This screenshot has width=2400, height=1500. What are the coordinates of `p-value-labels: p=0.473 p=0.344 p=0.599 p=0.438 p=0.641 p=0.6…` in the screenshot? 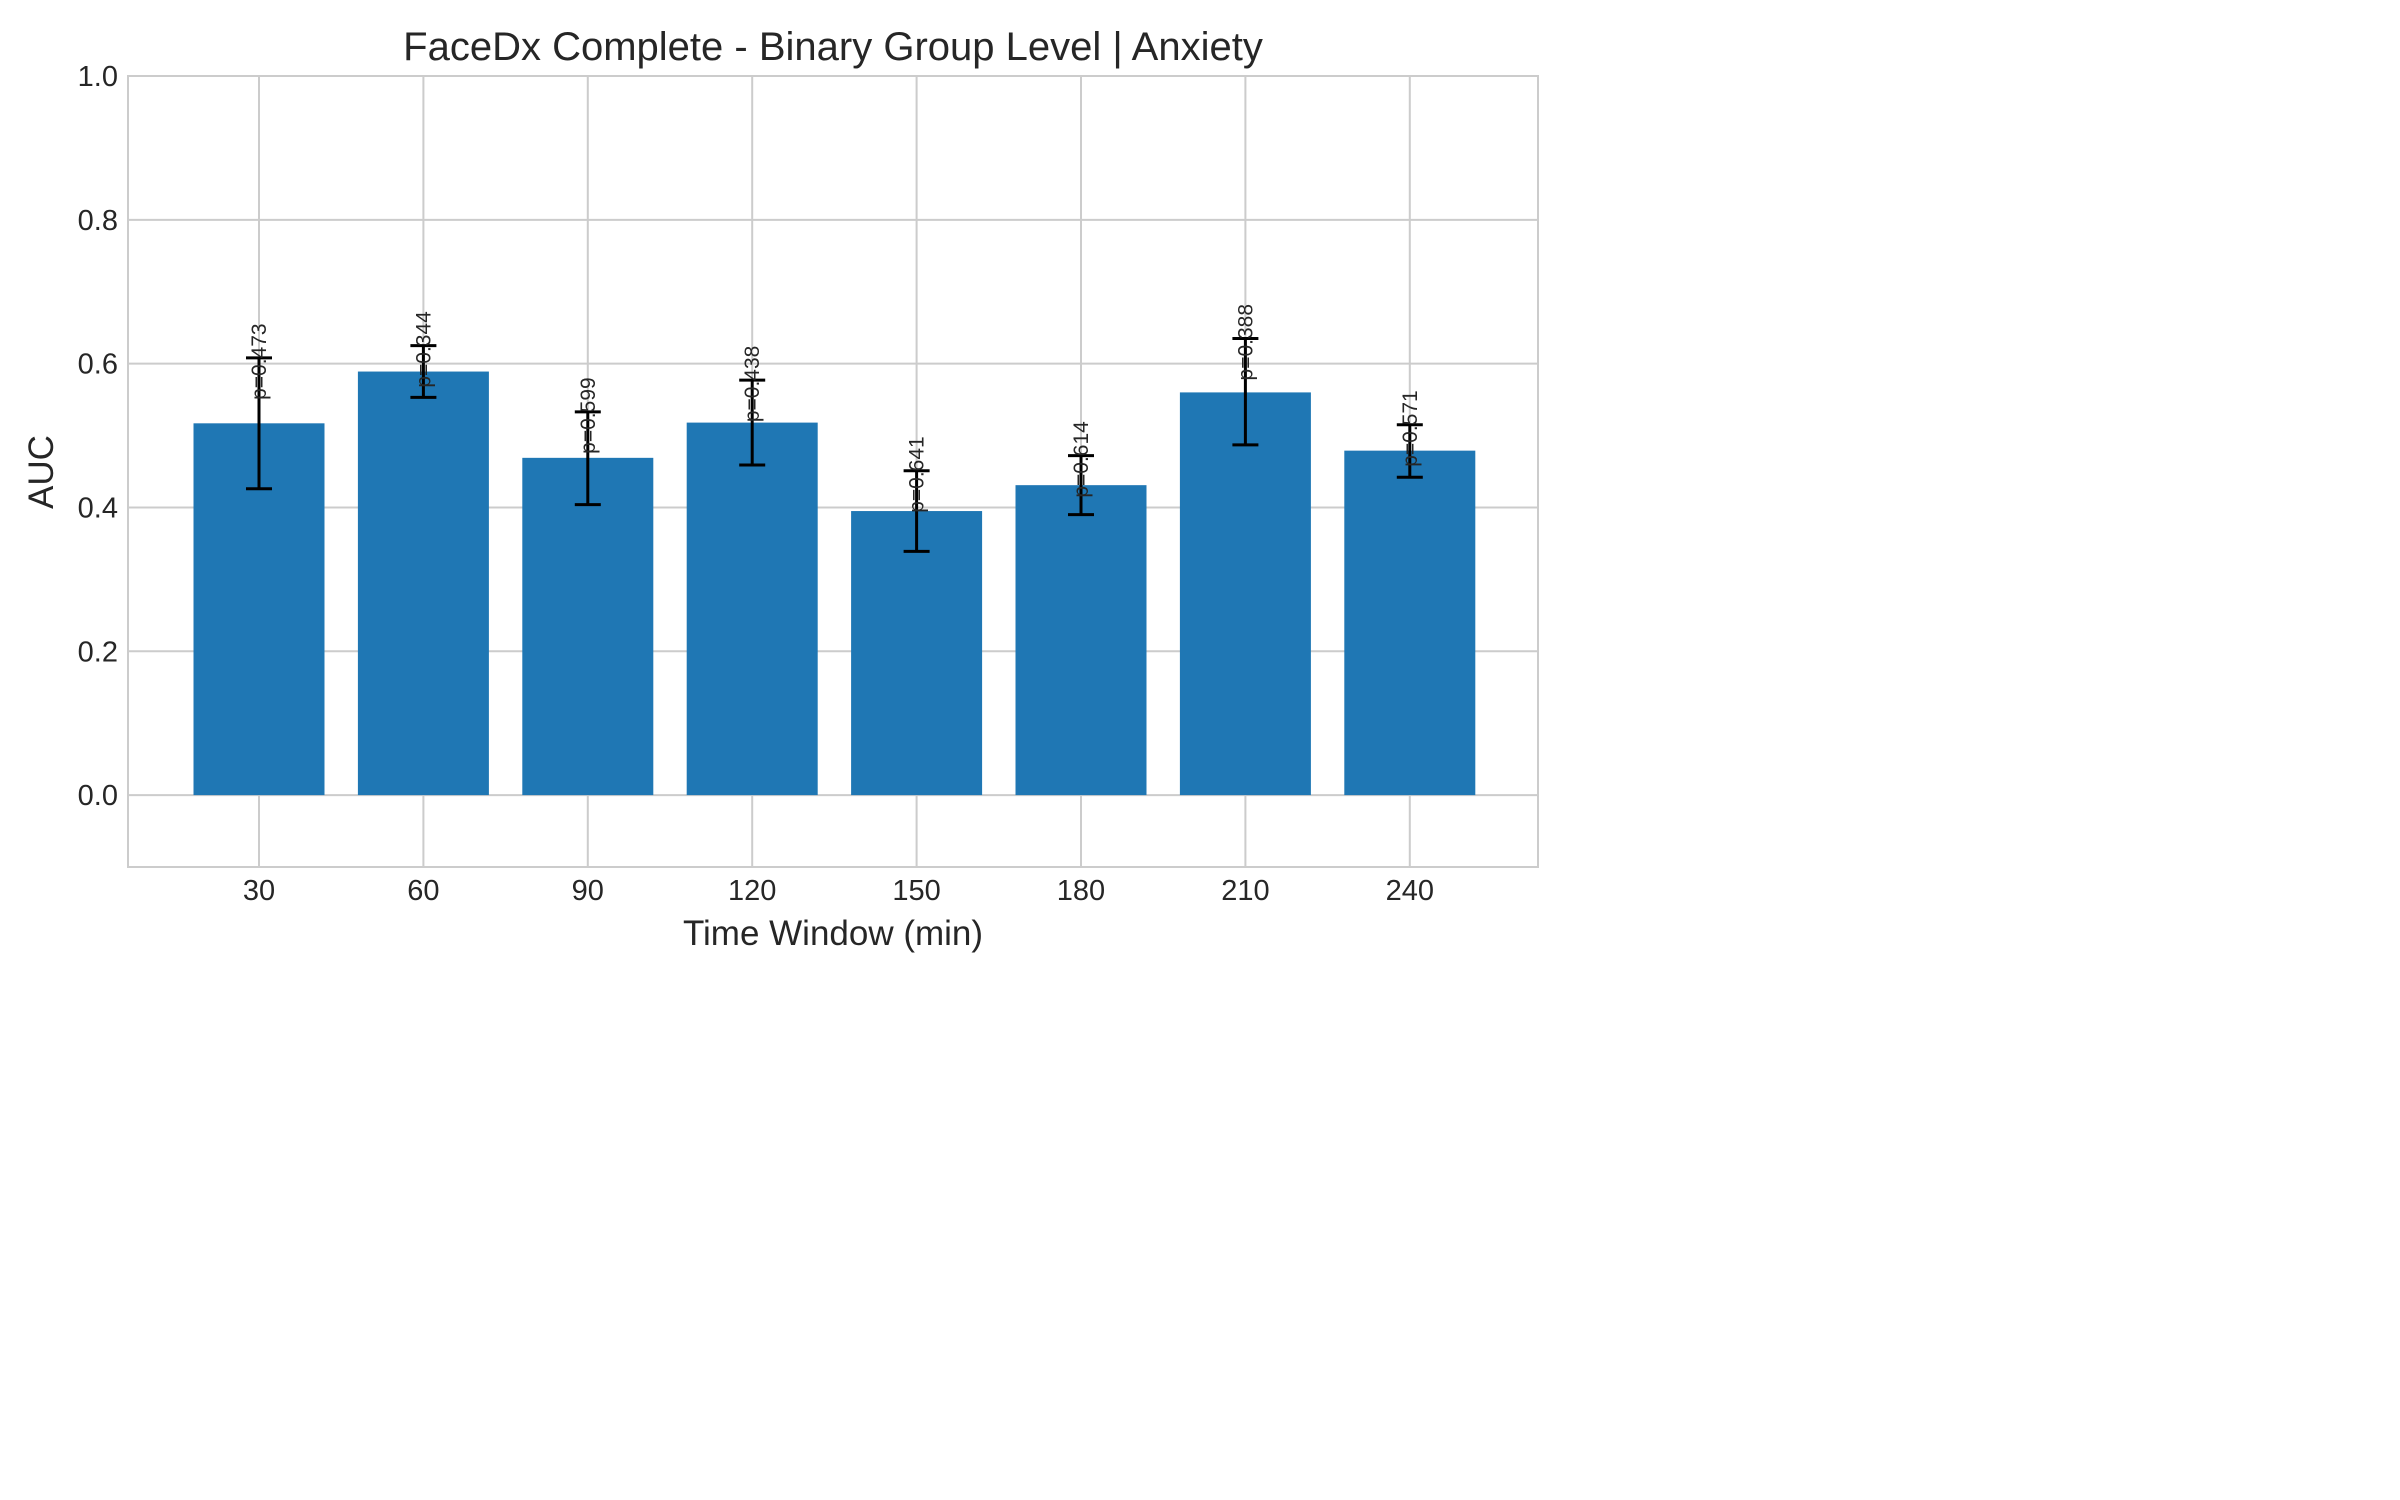 It's located at (835, 408).